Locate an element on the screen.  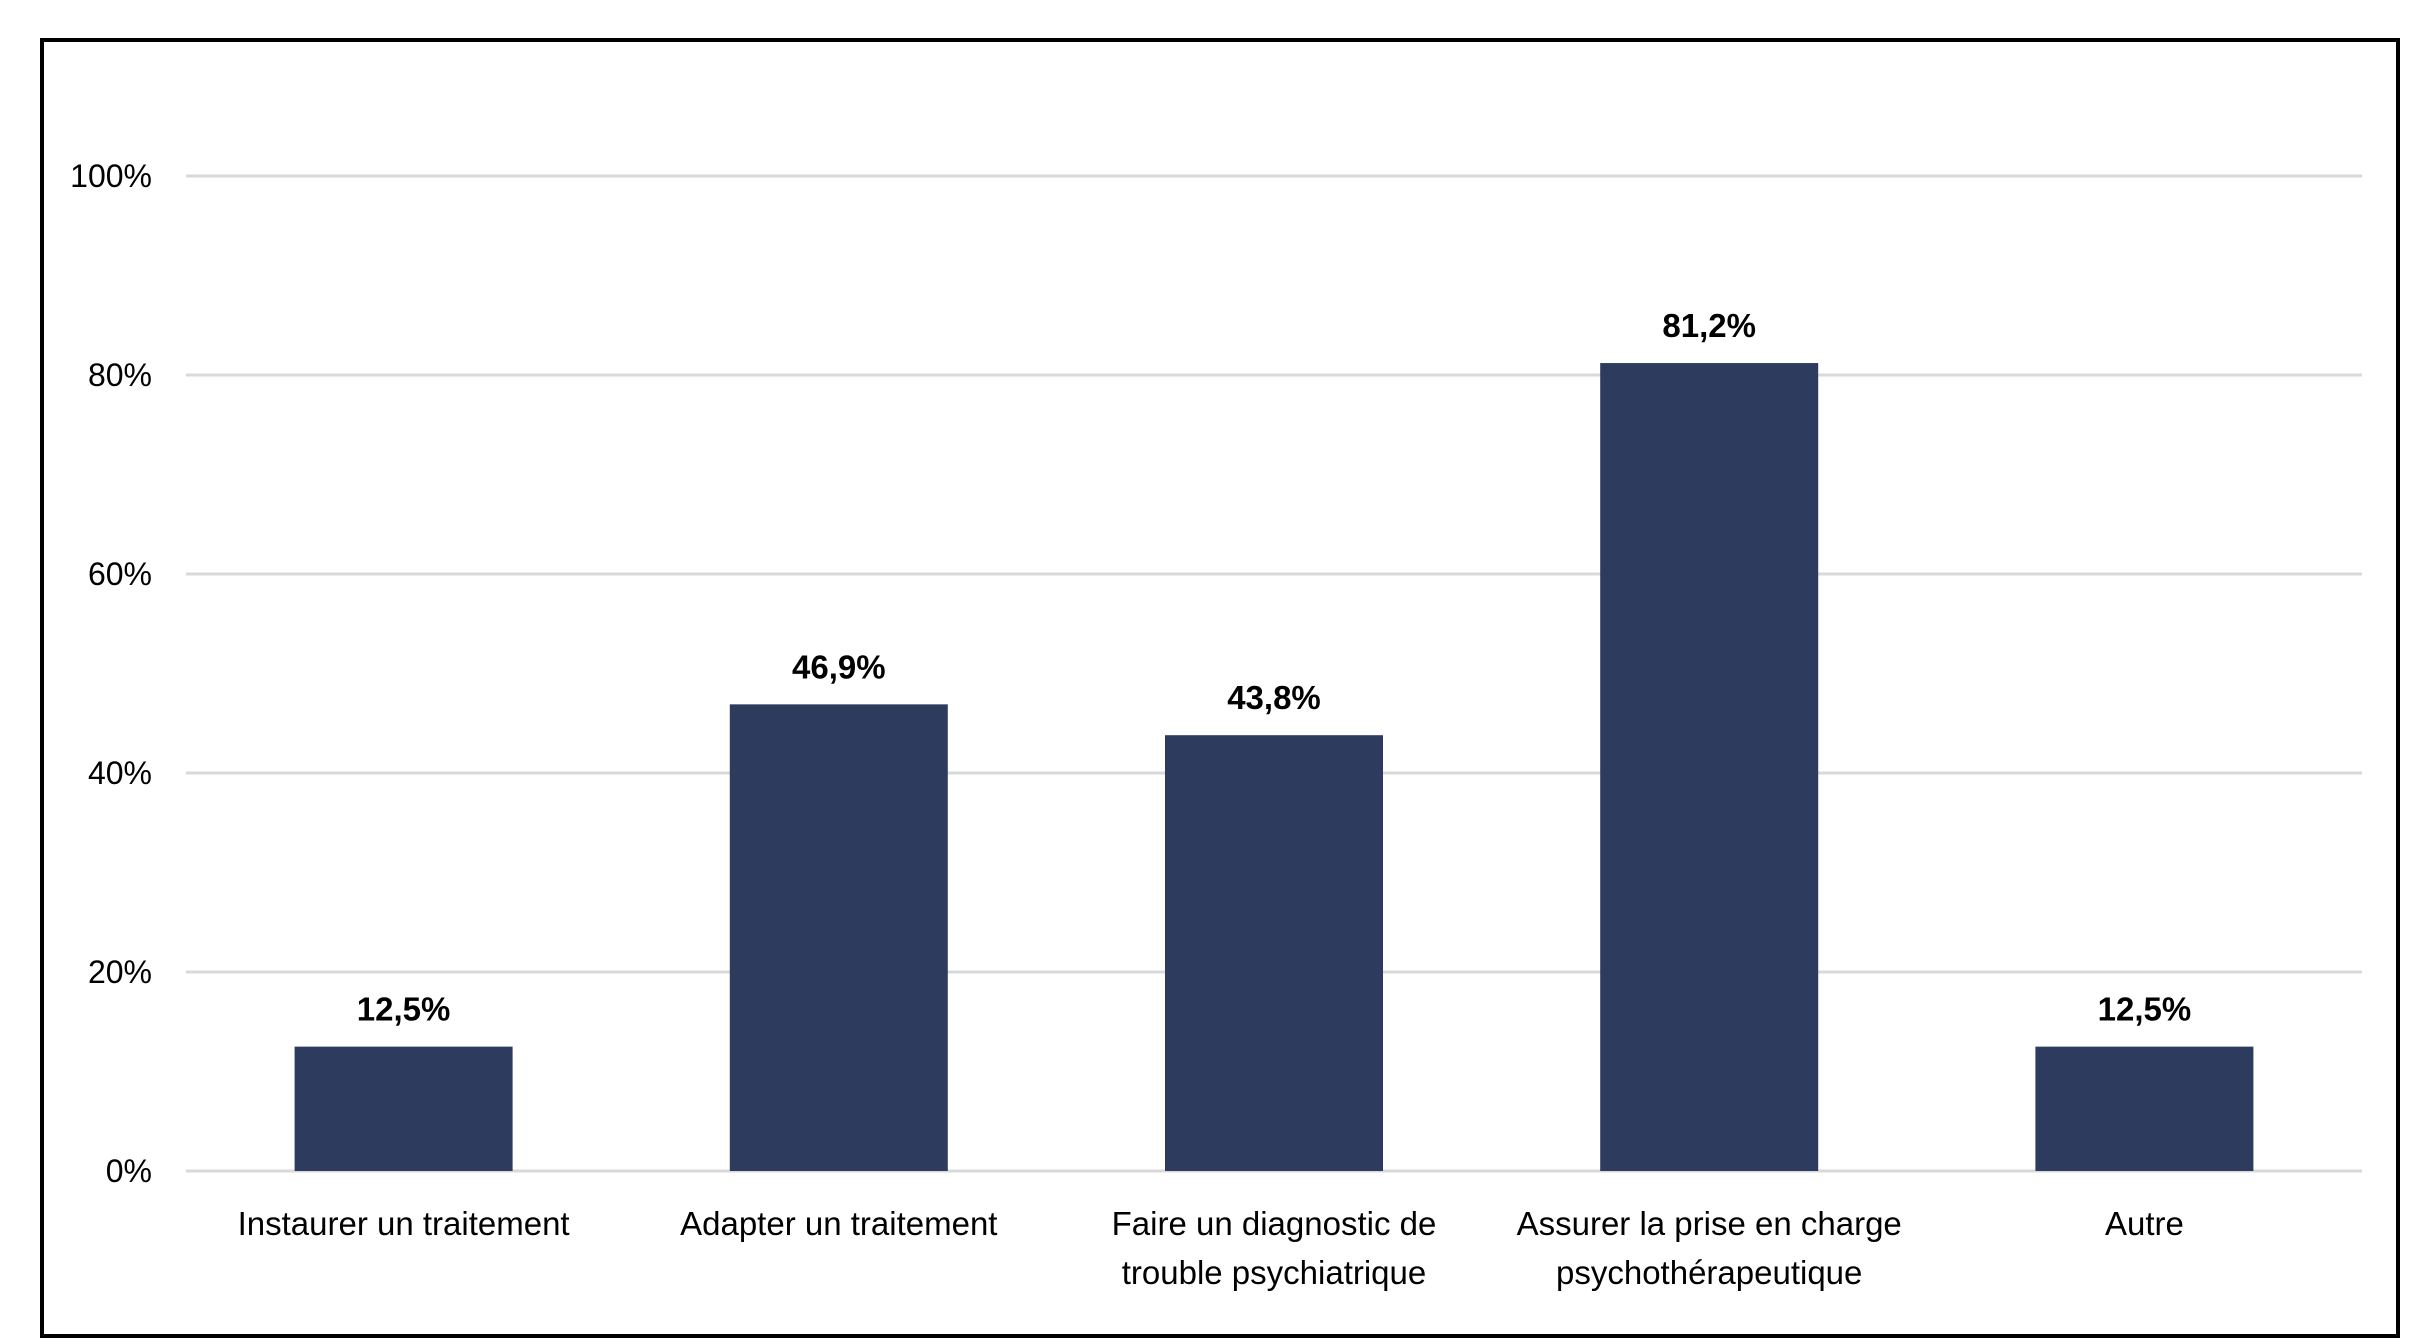
y-tick-label: 0% is located at coordinates (129, 1171).